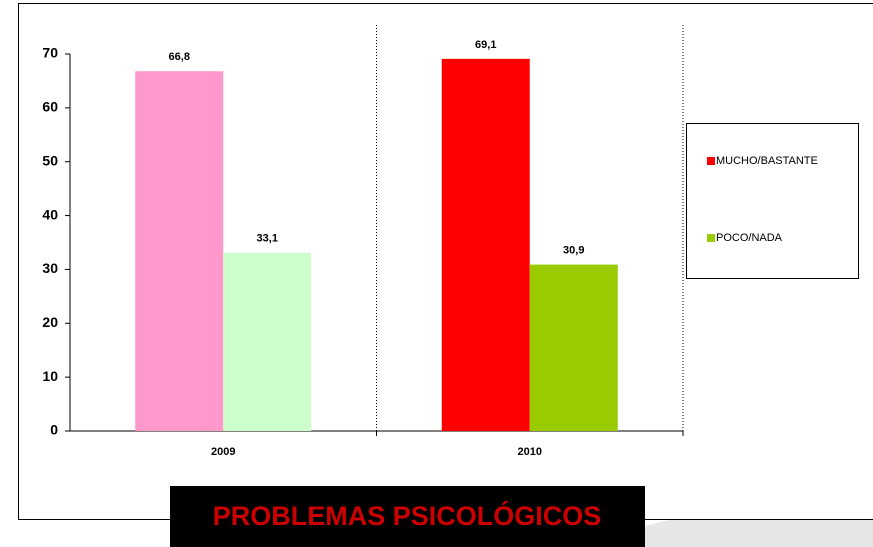 This screenshot has width=873, height=547. What do you see at coordinates (767, 161) in the screenshot?
I see `legend-label: MUCHO/BASTANTE` at bounding box center [767, 161].